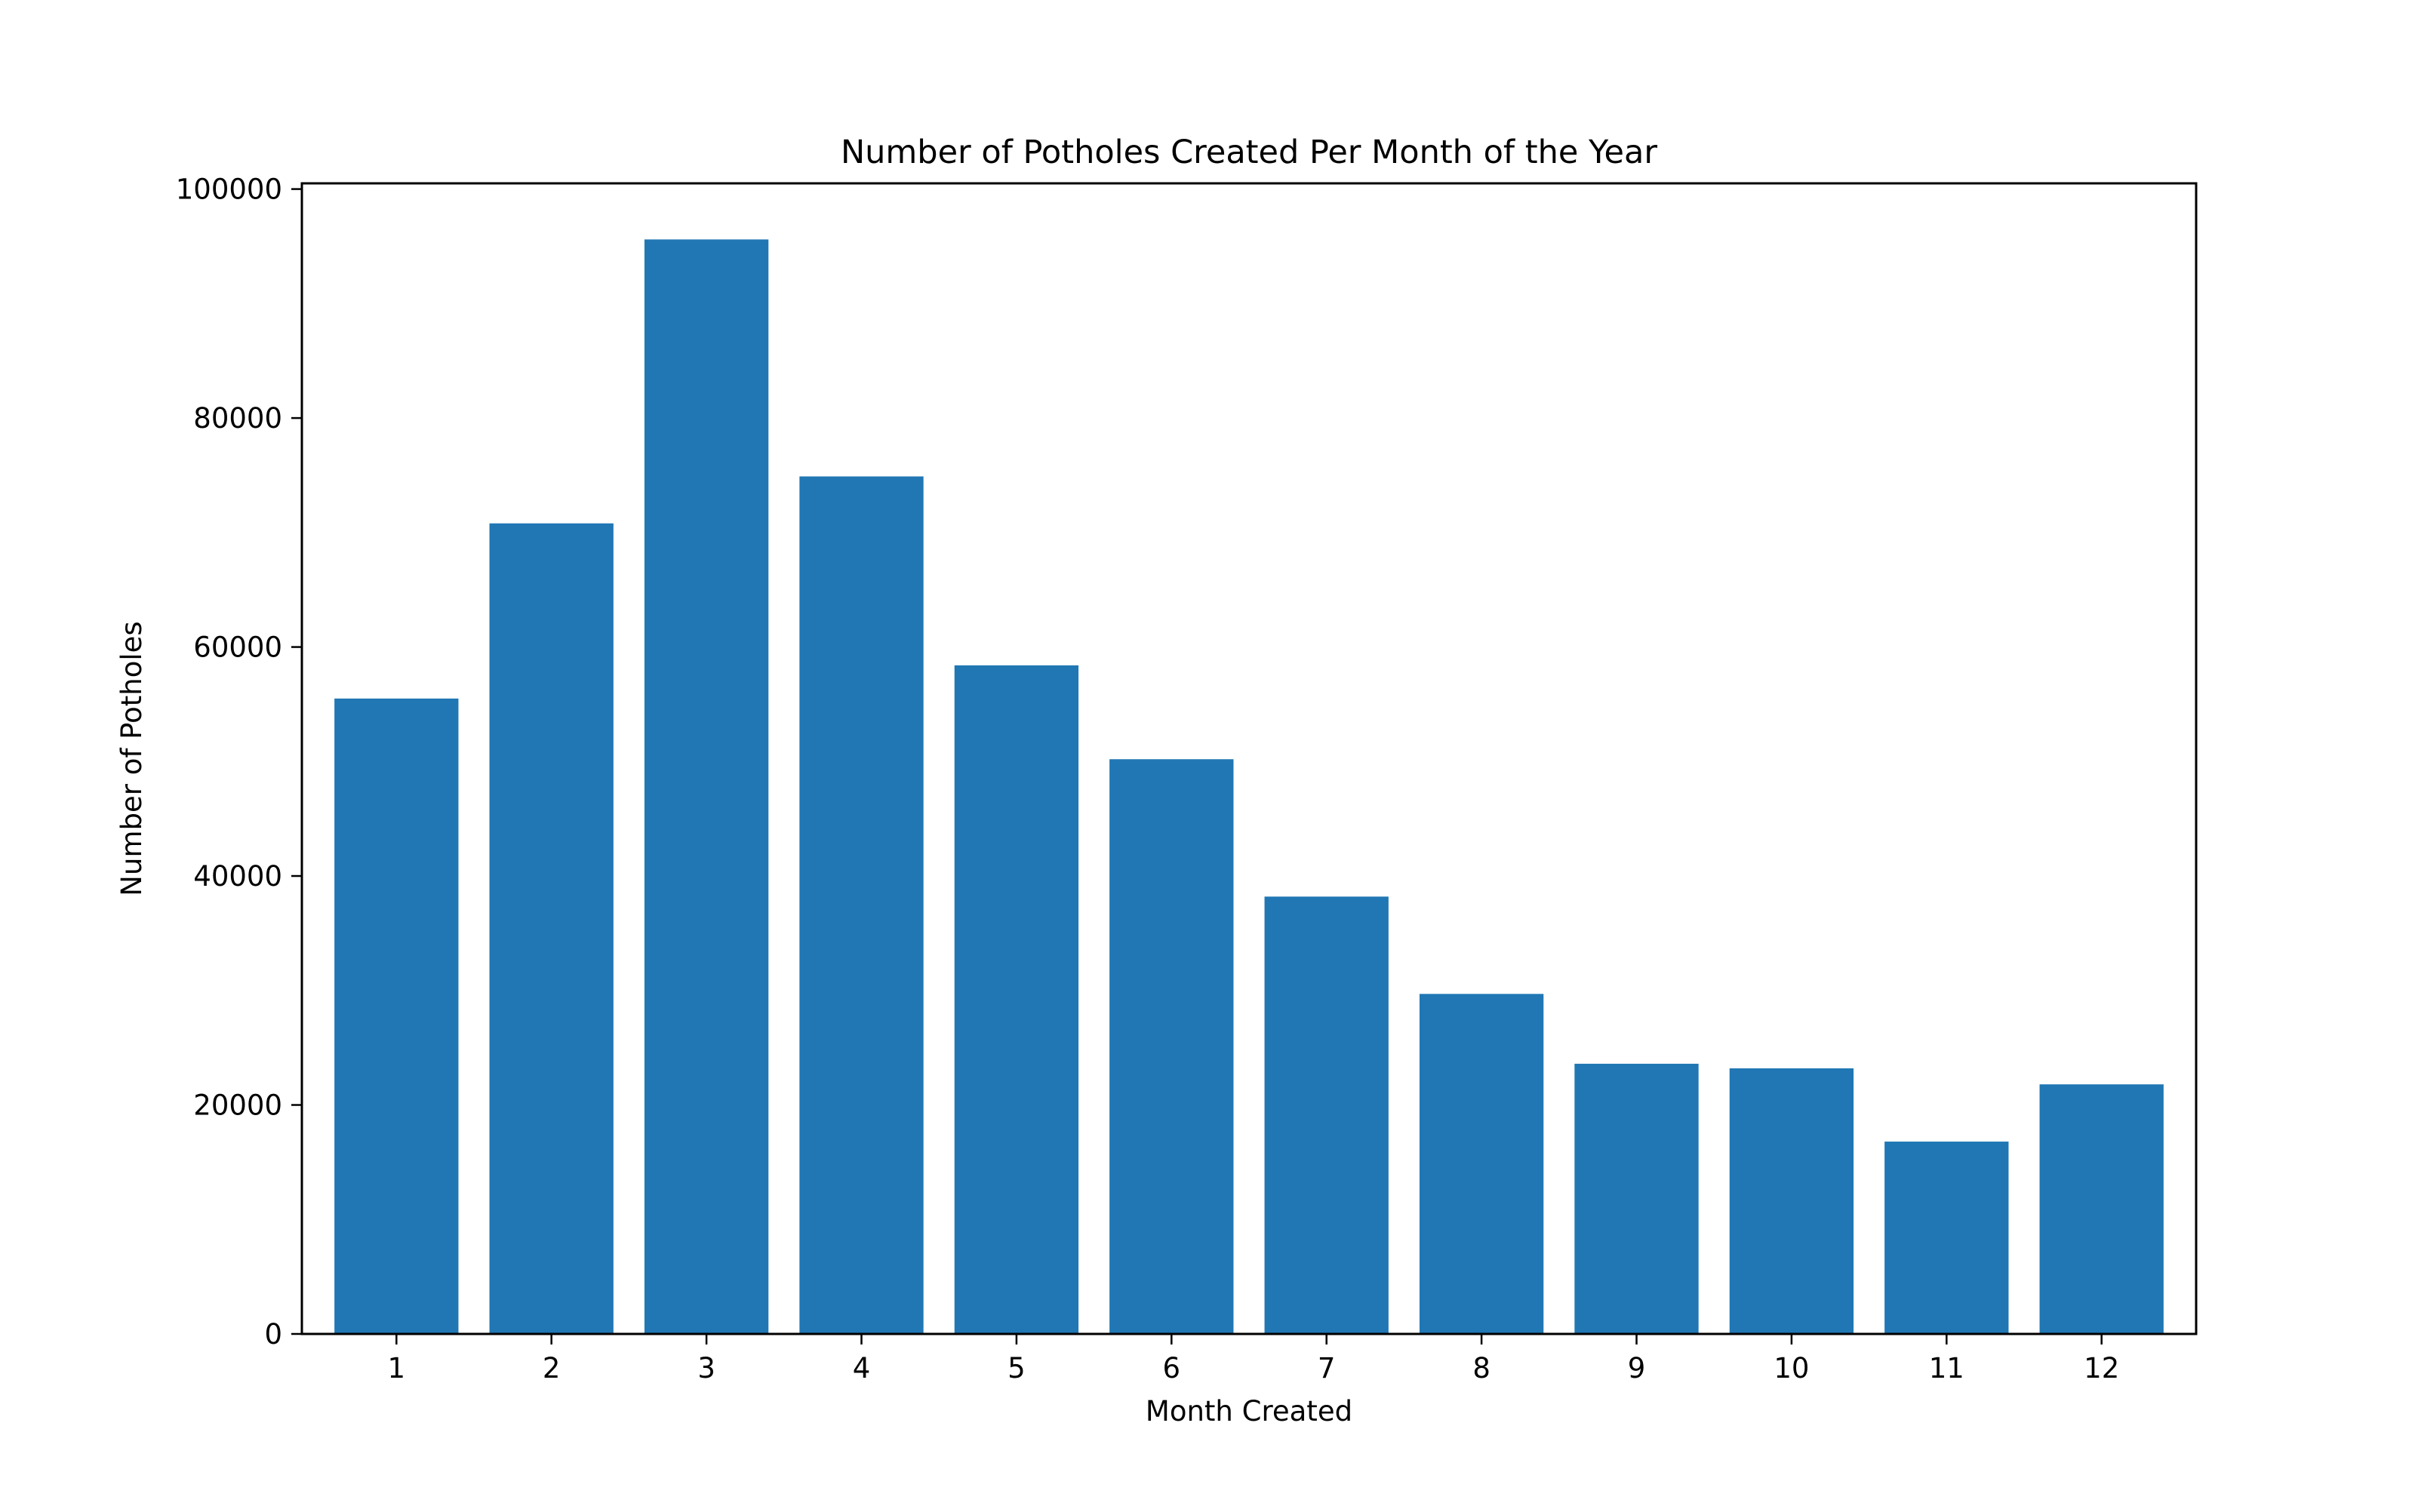  Describe the element at coordinates (229, 190) in the screenshot. I see `y-tick-label: 100000` at that location.